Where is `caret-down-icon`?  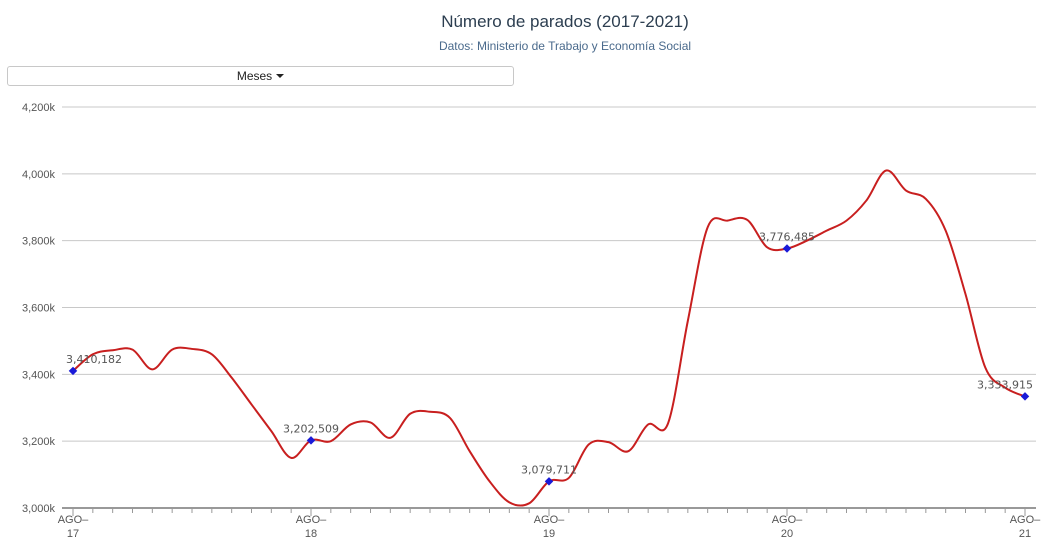 caret-down-icon is located at coordinates (280, 76).